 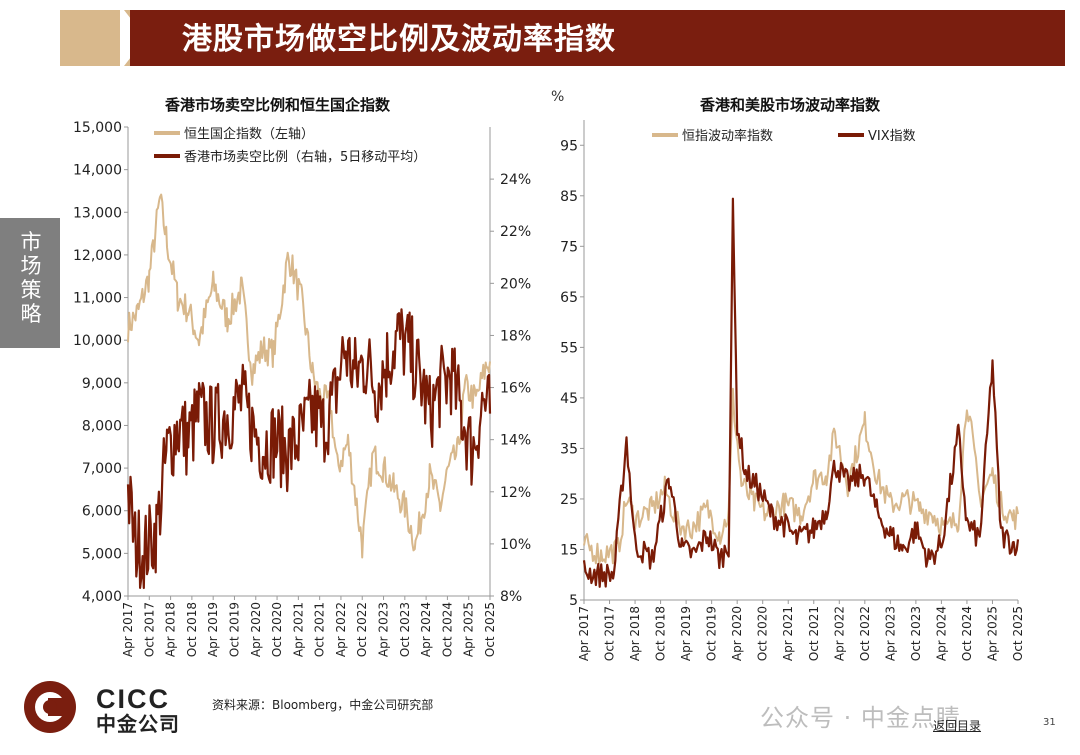 I want to click on chart1-x-tick-label: Apr 2017, so click(x=128, y=629).